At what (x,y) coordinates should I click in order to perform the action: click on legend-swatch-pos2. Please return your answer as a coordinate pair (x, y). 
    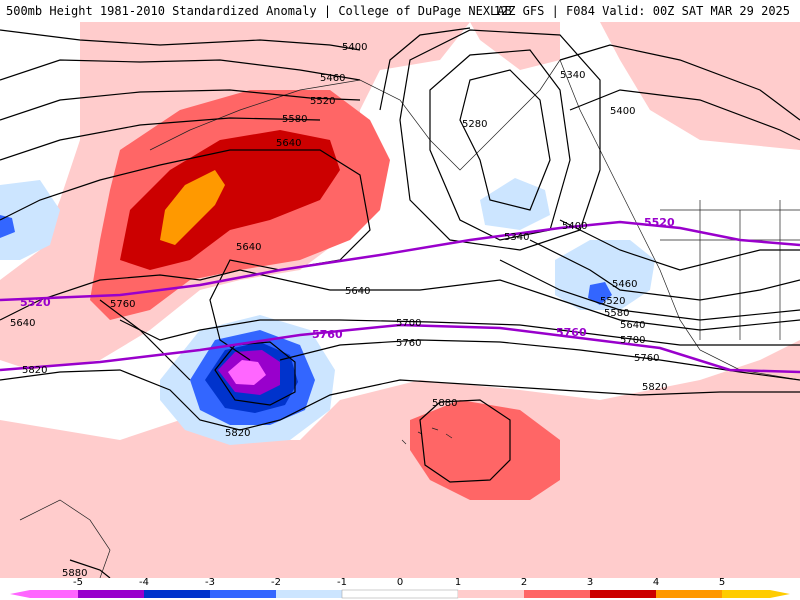
    Looking at the image, I should click on (557, 594).